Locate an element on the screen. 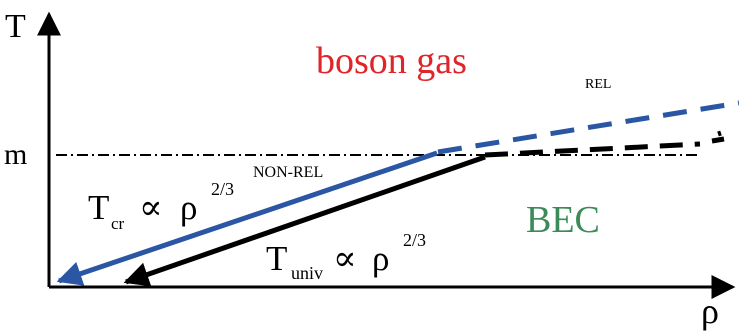  universal-line-dashed is located at coordinates (604, 144).